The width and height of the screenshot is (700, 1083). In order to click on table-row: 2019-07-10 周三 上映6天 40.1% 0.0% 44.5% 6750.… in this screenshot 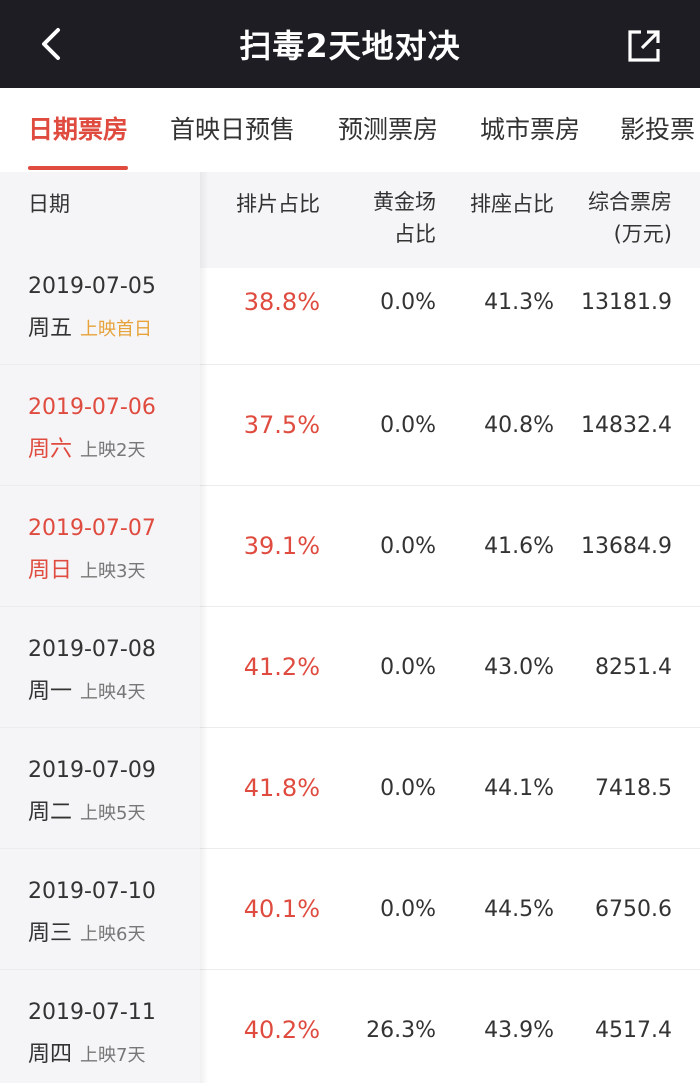, I will do `click(350, 909)`.